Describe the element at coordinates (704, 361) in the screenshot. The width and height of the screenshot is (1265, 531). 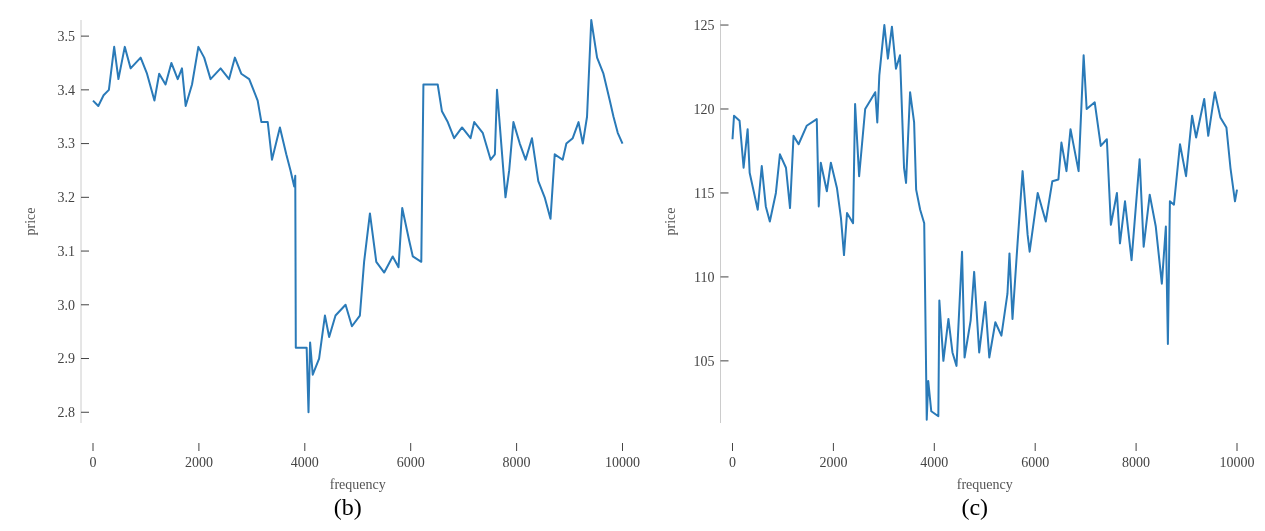
I see `y-tick-label: 105` at that location.